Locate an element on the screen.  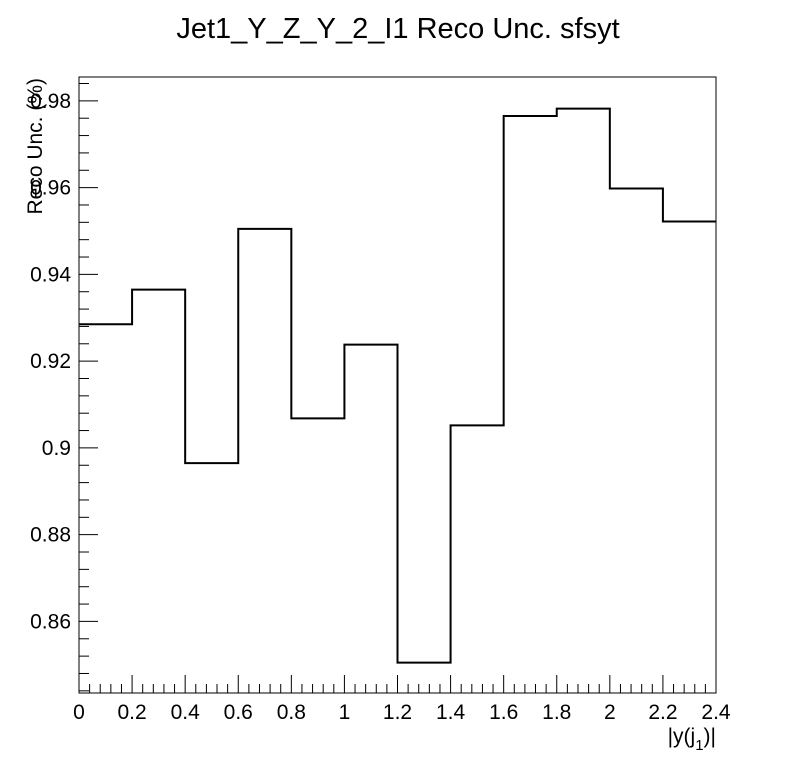
x-tick-label: 1.8 is located at coordinates (556, 712).